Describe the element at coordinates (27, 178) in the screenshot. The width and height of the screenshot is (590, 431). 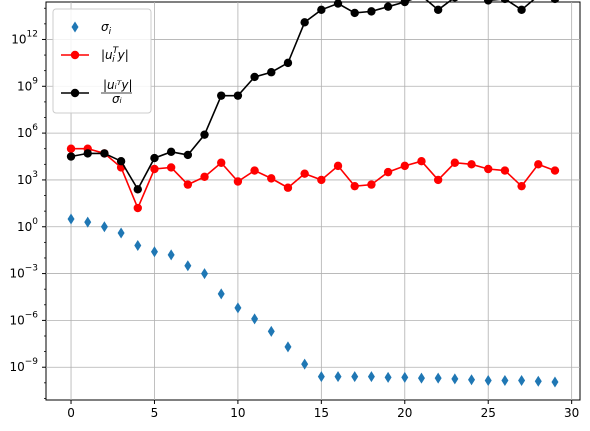
I see `y-tick-label: 10³` at that location.